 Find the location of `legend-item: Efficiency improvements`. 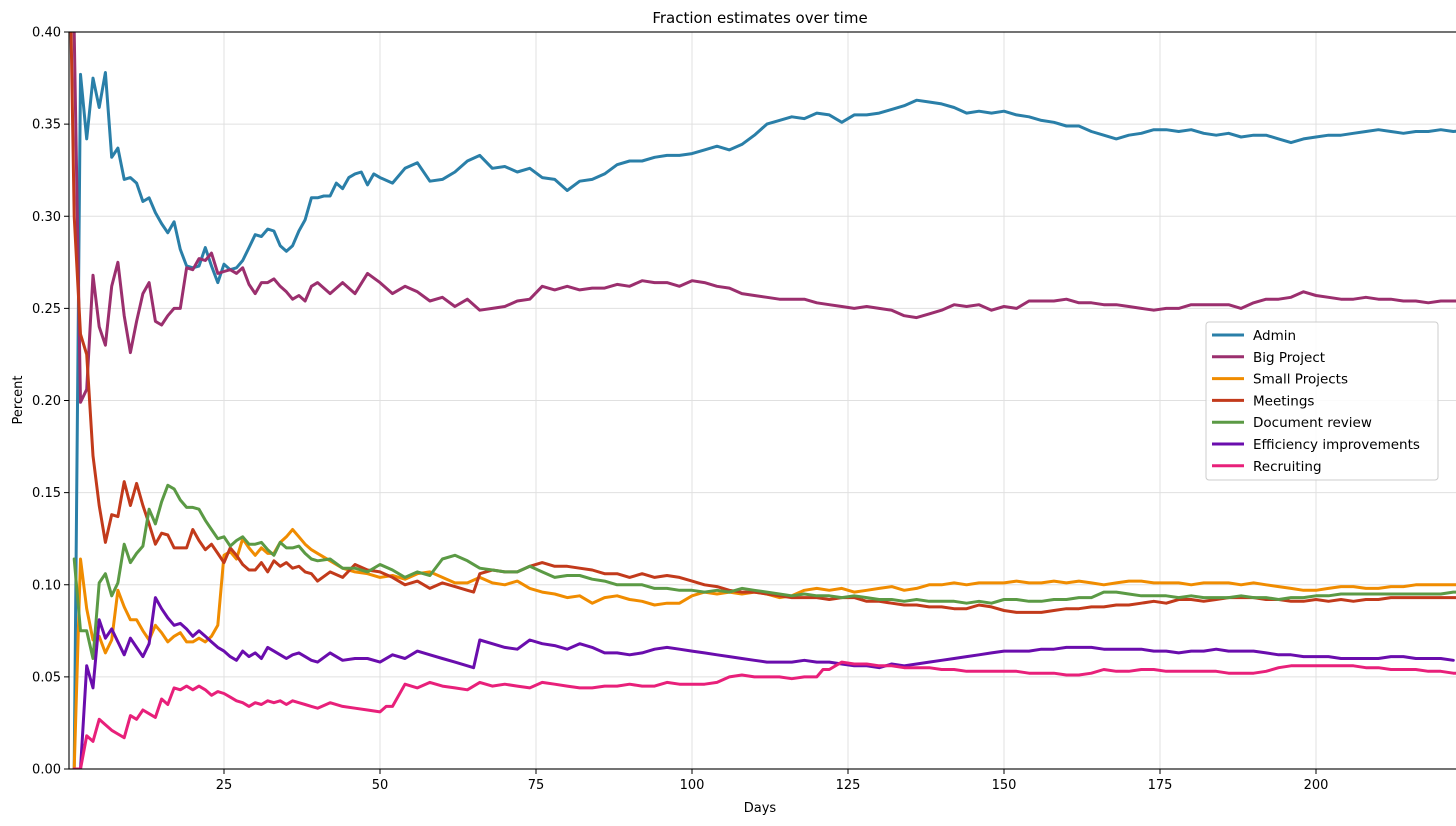

legend-item: Efficiency improvements is located at coordinates (1316, 445).